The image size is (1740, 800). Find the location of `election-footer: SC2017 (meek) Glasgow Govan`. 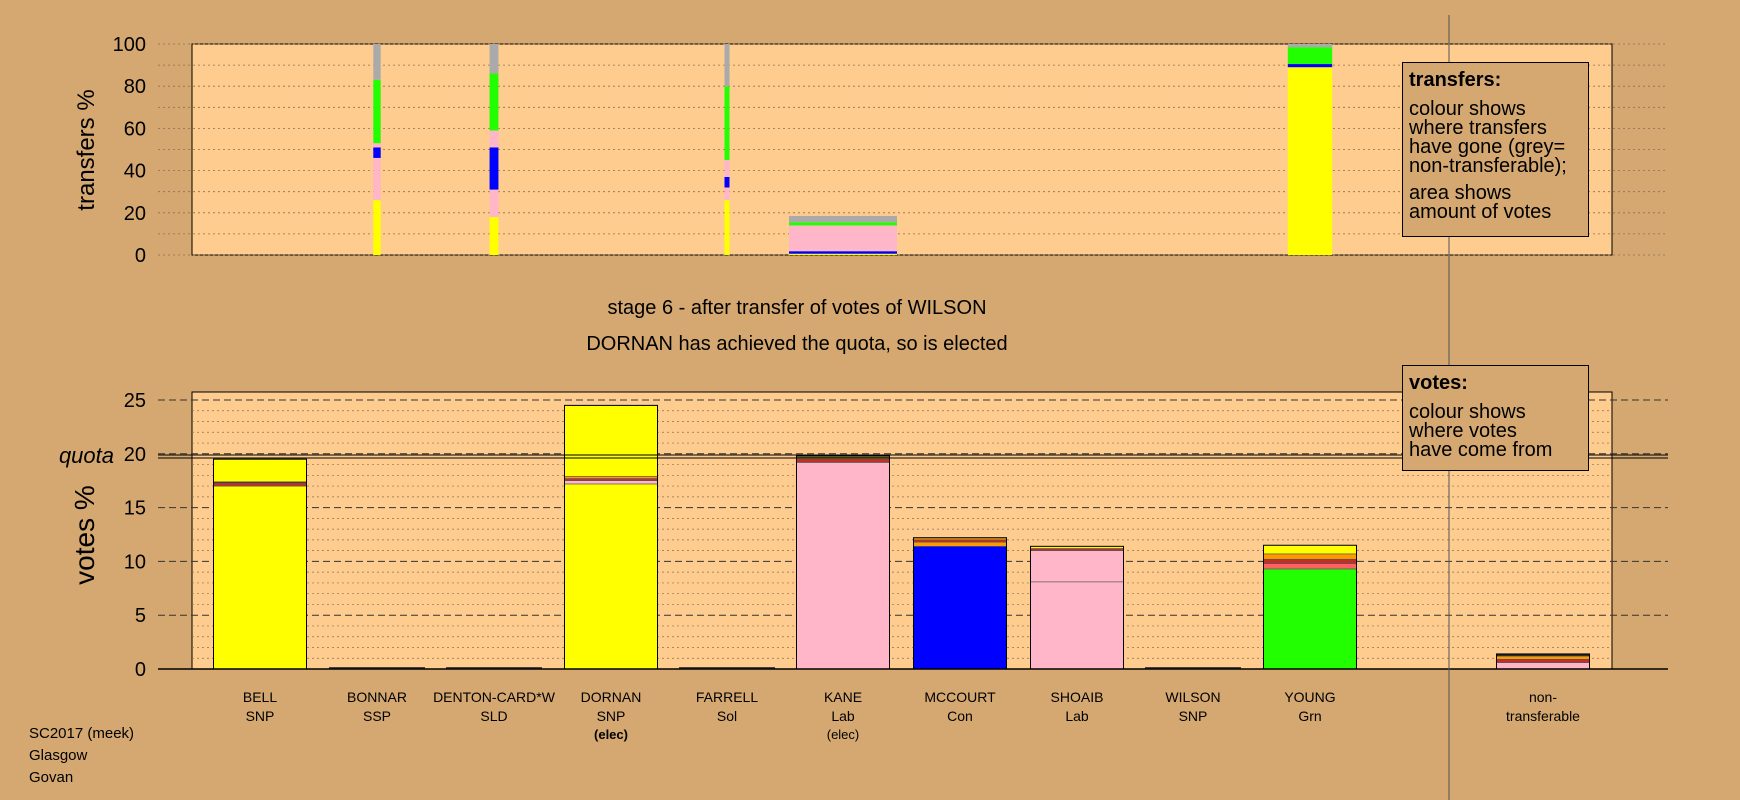

election-footer: SC2017 (meek) Glasgow Govan is located at coordinates (81, 756).